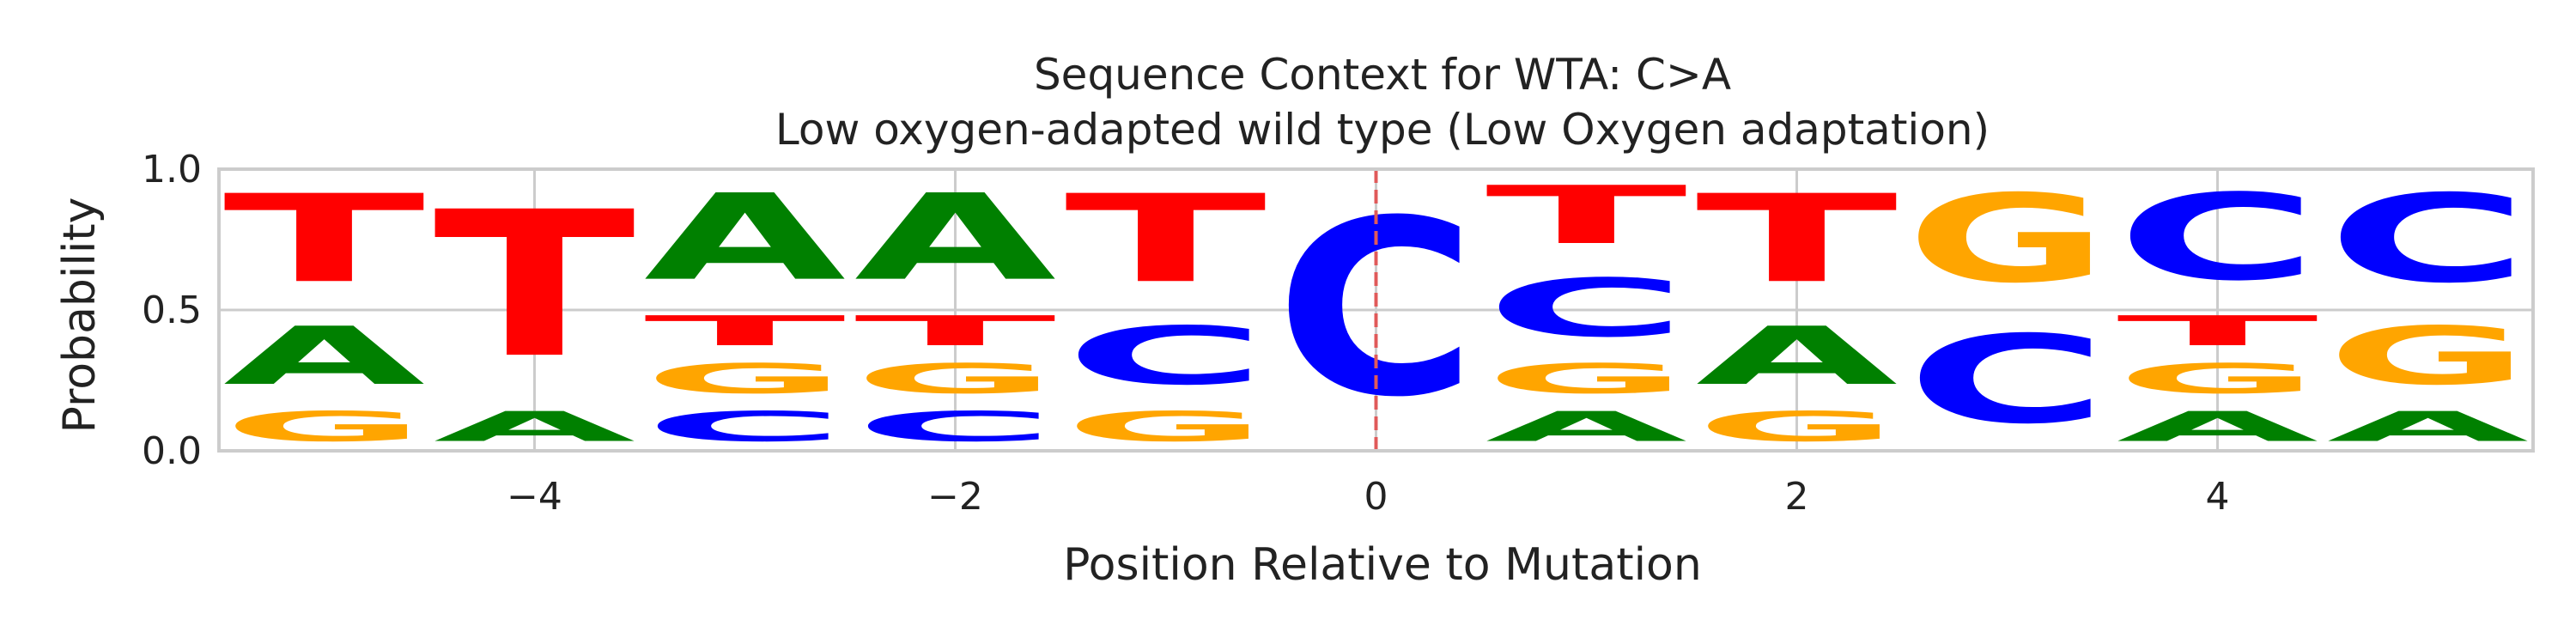 The width and height of the screenshot is (2576, 644). I want to click on logo-letter-C-pos5: C, so click(2428, 240).